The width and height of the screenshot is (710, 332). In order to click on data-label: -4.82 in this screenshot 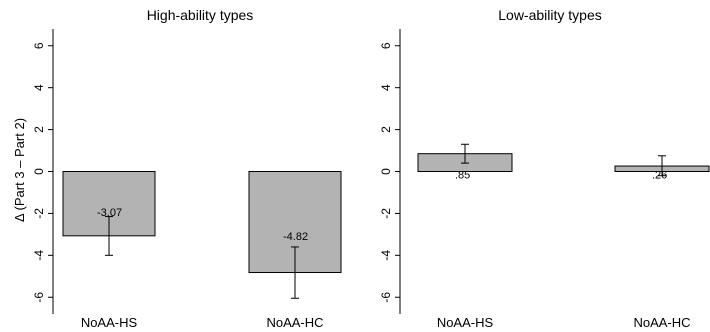, I will do `click(295, 237)`.